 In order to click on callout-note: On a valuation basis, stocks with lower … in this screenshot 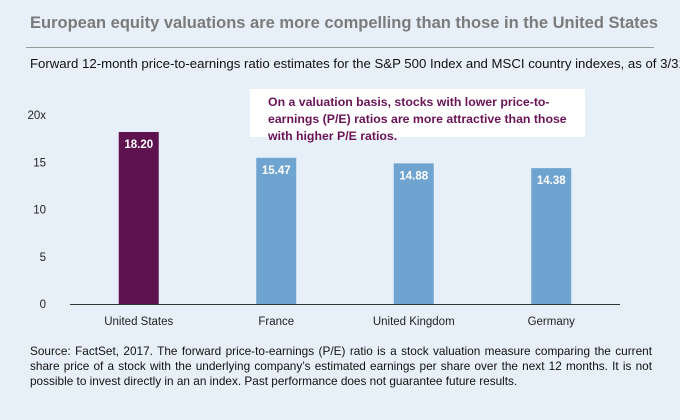, I will do `click(417, 116)`.